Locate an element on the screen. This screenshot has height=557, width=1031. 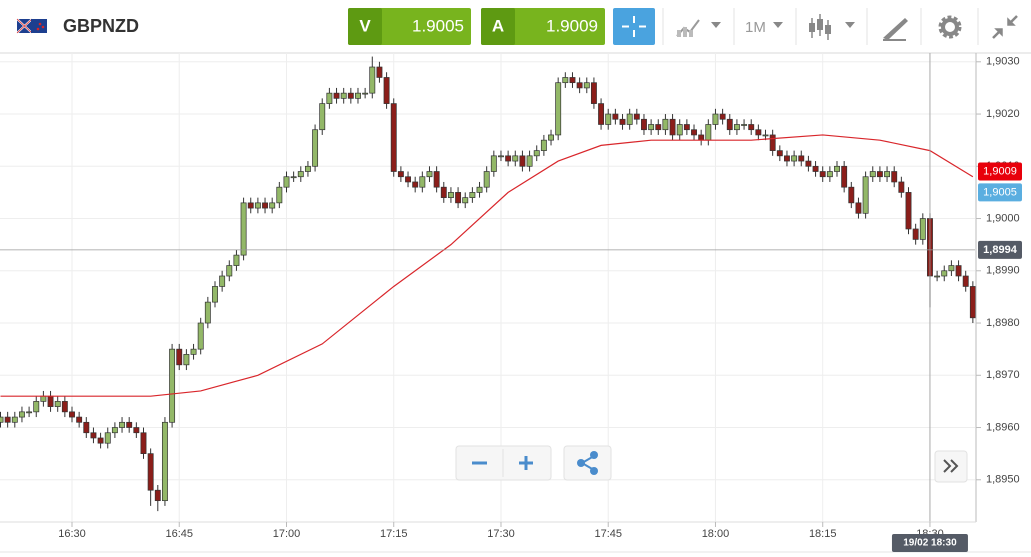
toolbar: GBPNZD V 1.9005 A 1.9009 1M is located at coordinates (515, 31).